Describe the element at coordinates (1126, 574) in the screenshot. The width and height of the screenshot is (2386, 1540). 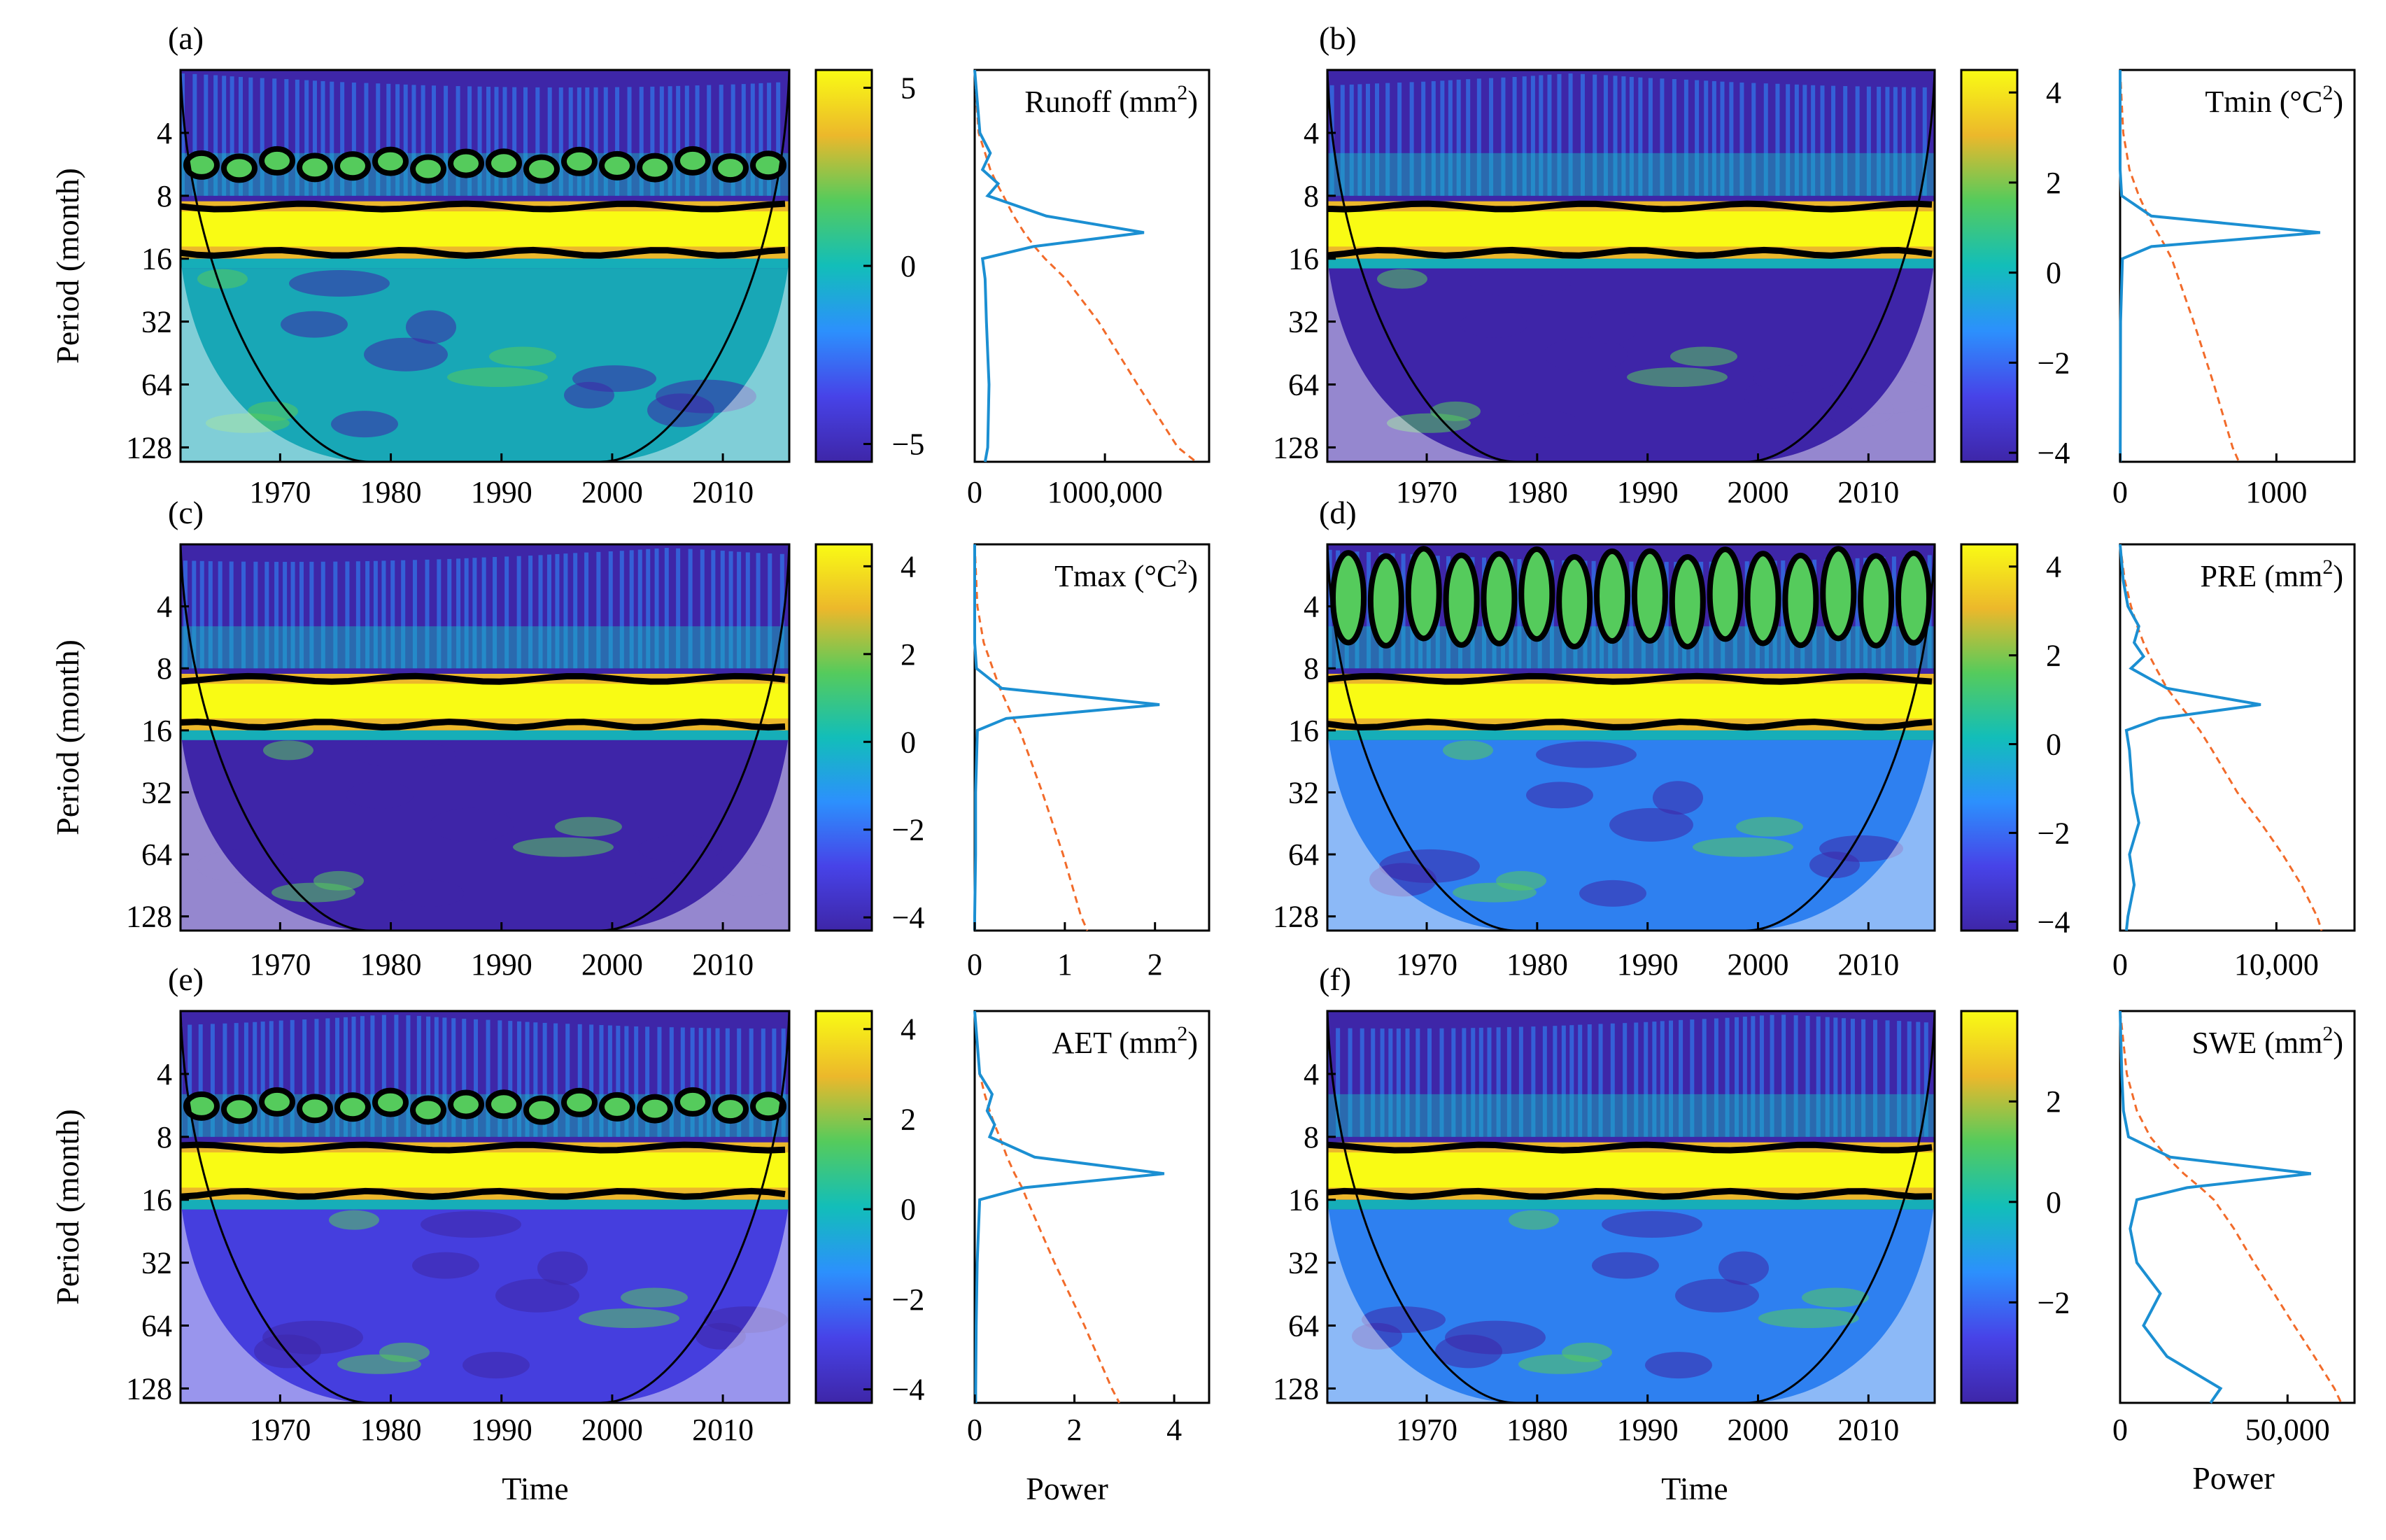
I see `gws-title: Tmax (°C2)` at that location.